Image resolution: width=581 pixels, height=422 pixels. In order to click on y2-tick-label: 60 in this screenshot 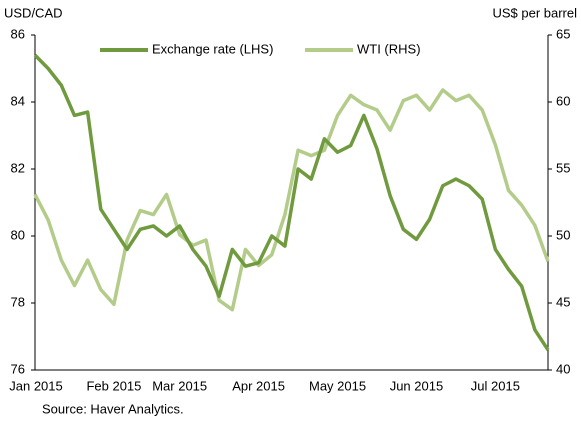, I will do `click(563, 100)`.